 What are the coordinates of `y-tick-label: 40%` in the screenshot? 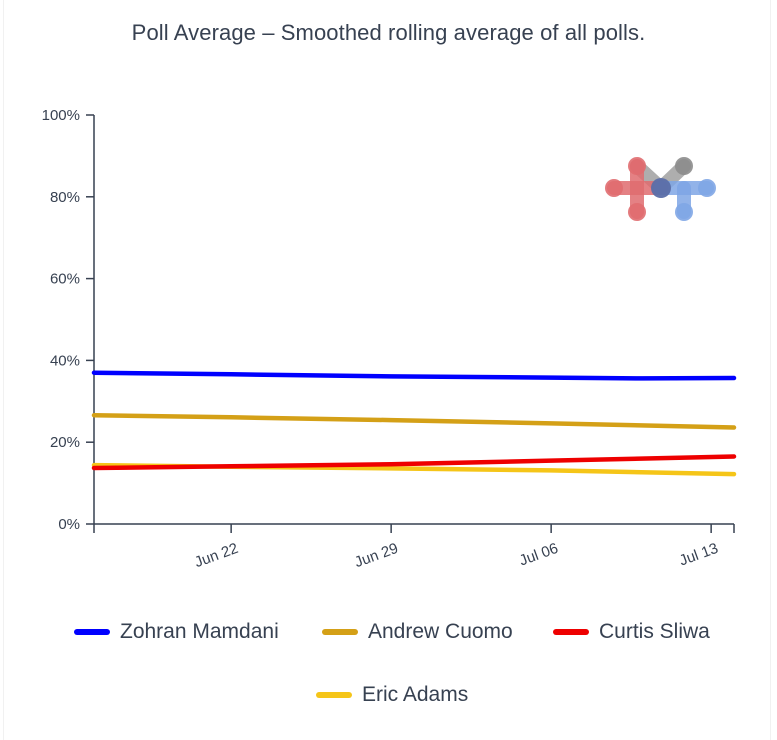 It's located at (65, 360).